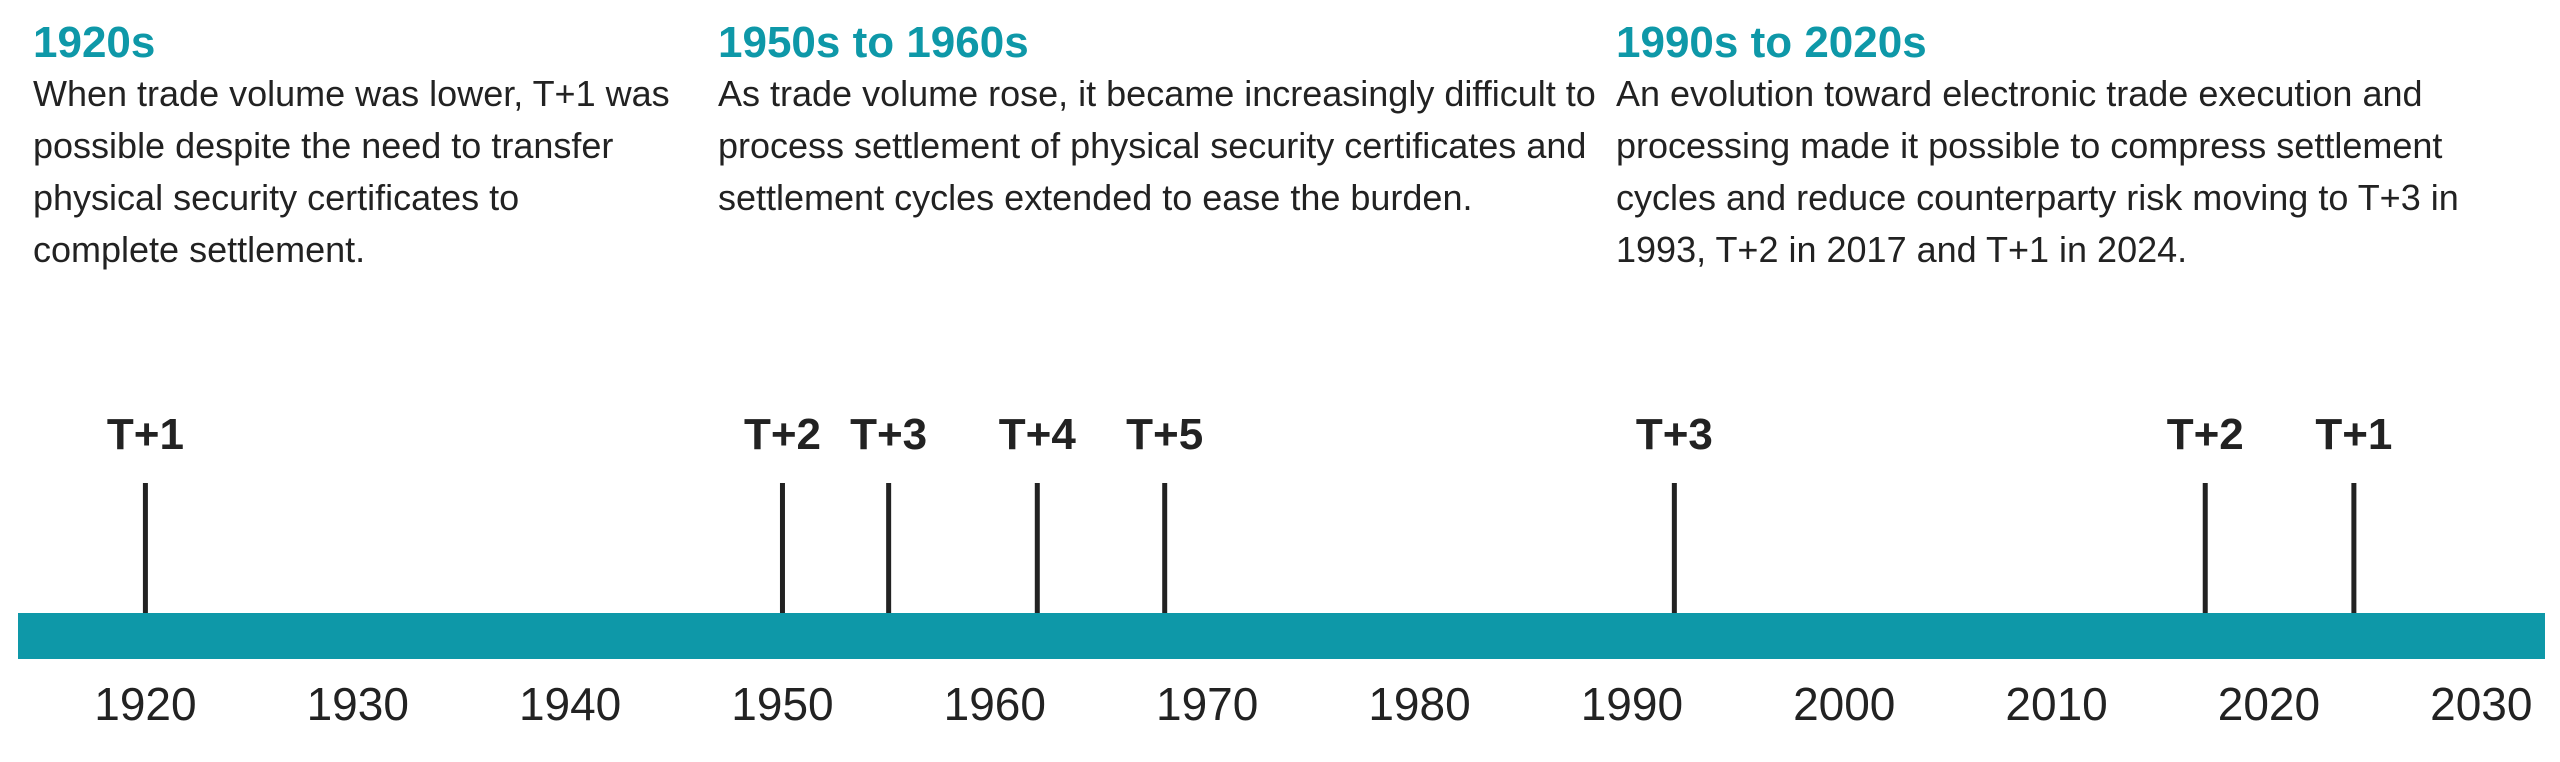 The image size is (2560, 762). What do you see at coordinates (782, 434) in the screenshot?
I see `event-label-1950: T+2` at bounding box center [782, 434].